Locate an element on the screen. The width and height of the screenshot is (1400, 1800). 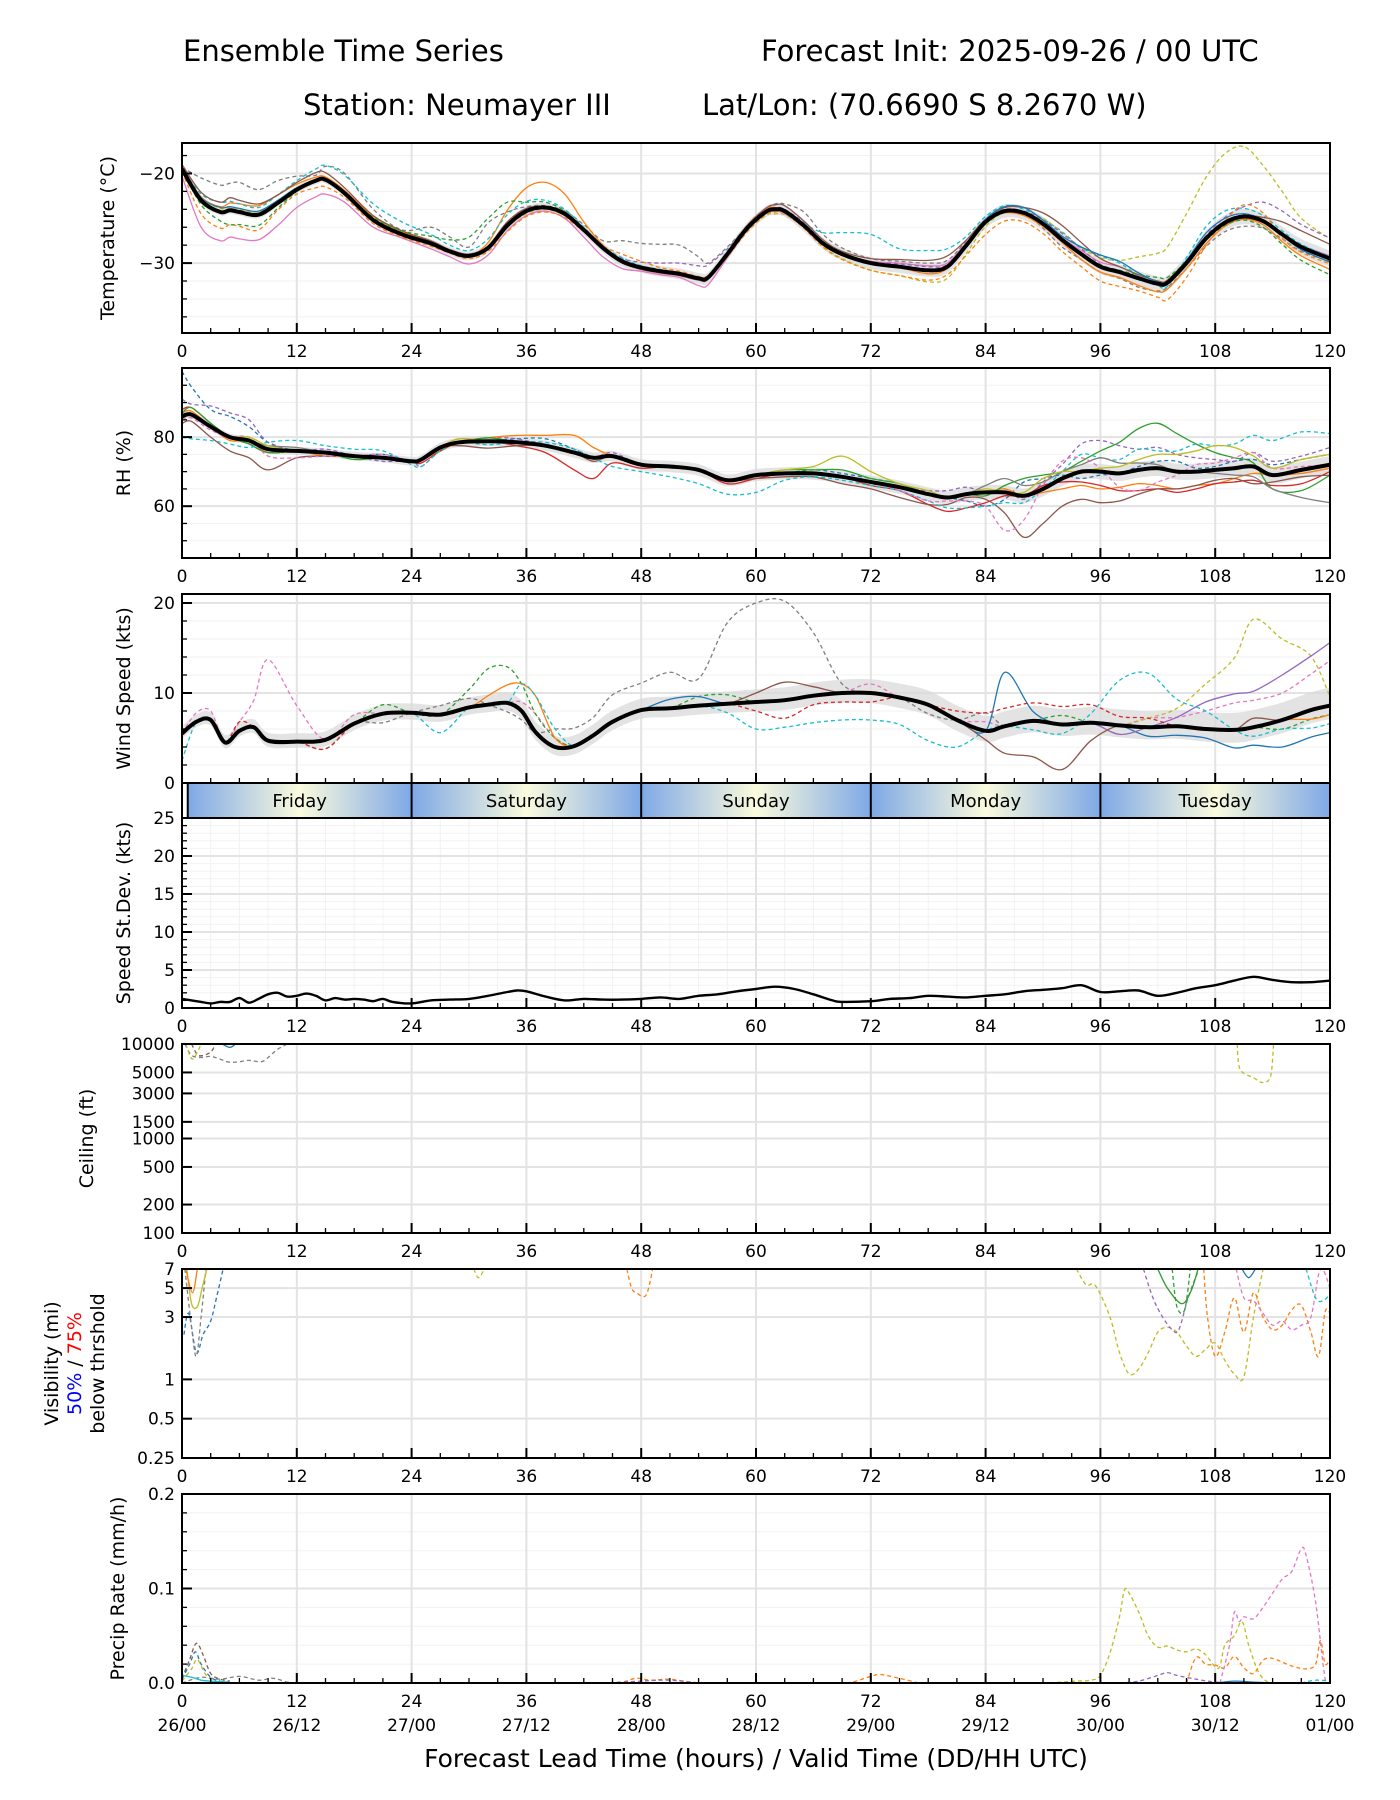
y-tick-label: −20 is located at coordinates (157, 174).